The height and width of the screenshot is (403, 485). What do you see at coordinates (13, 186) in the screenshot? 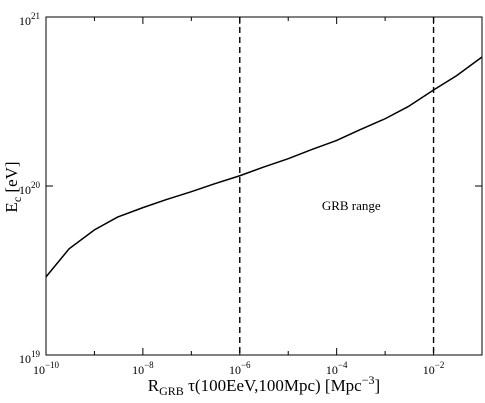
I see `y-axis-label: Ec [eV]` at bounding box center [13, 186].